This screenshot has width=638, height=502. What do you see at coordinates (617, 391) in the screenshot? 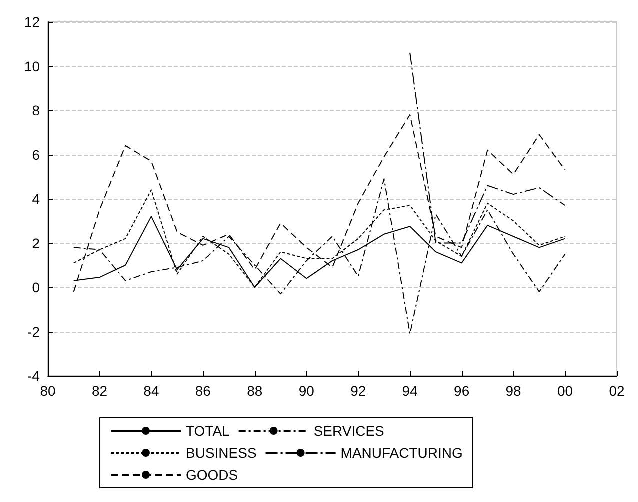
I see `x-tick-label: 02` at bounding box center [617, 391].